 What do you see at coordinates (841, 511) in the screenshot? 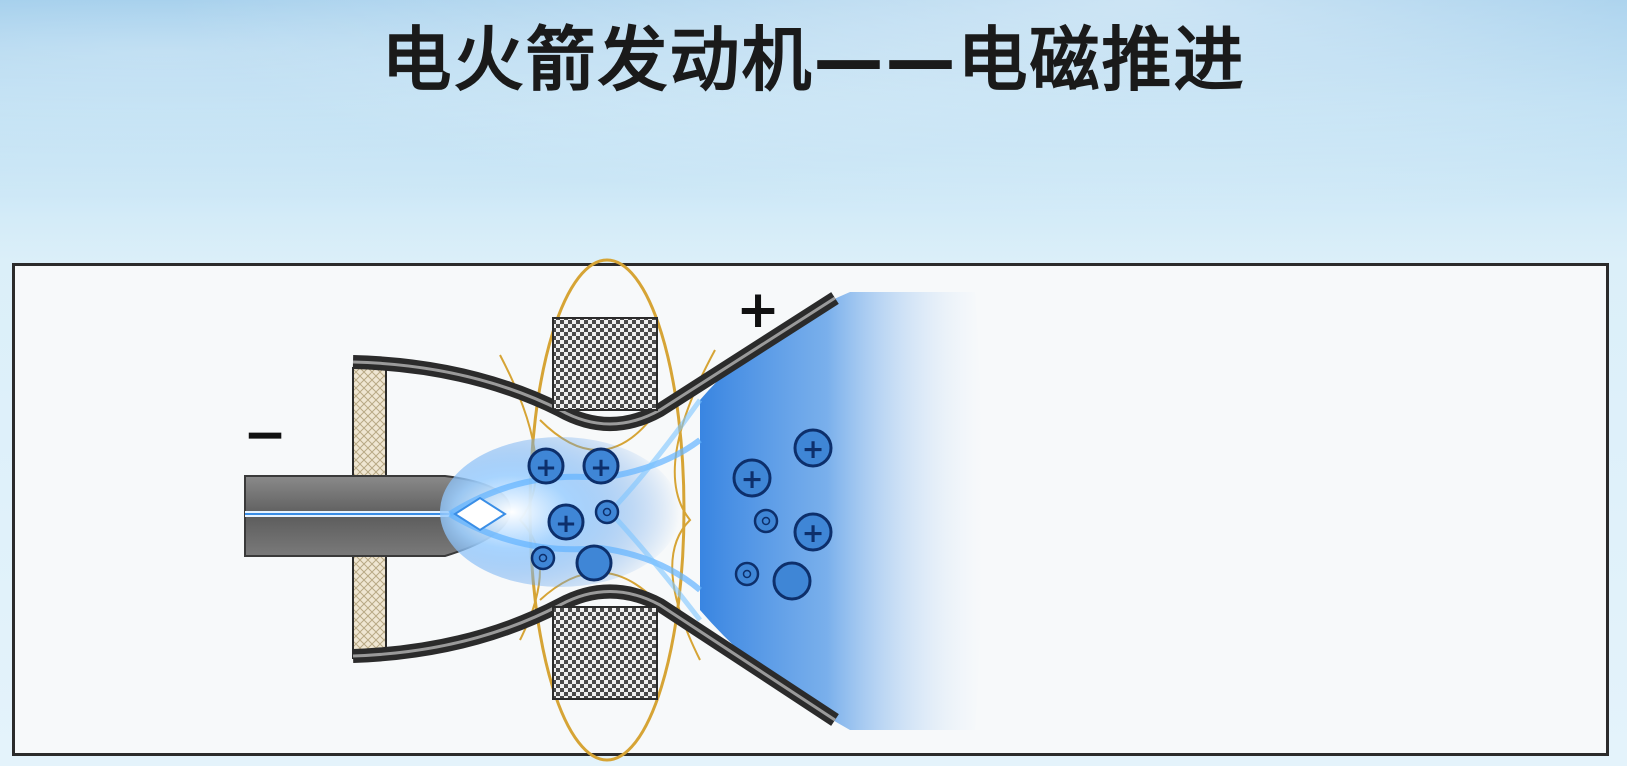
I see `exhaust-plume` at bounding box center [841, 511].